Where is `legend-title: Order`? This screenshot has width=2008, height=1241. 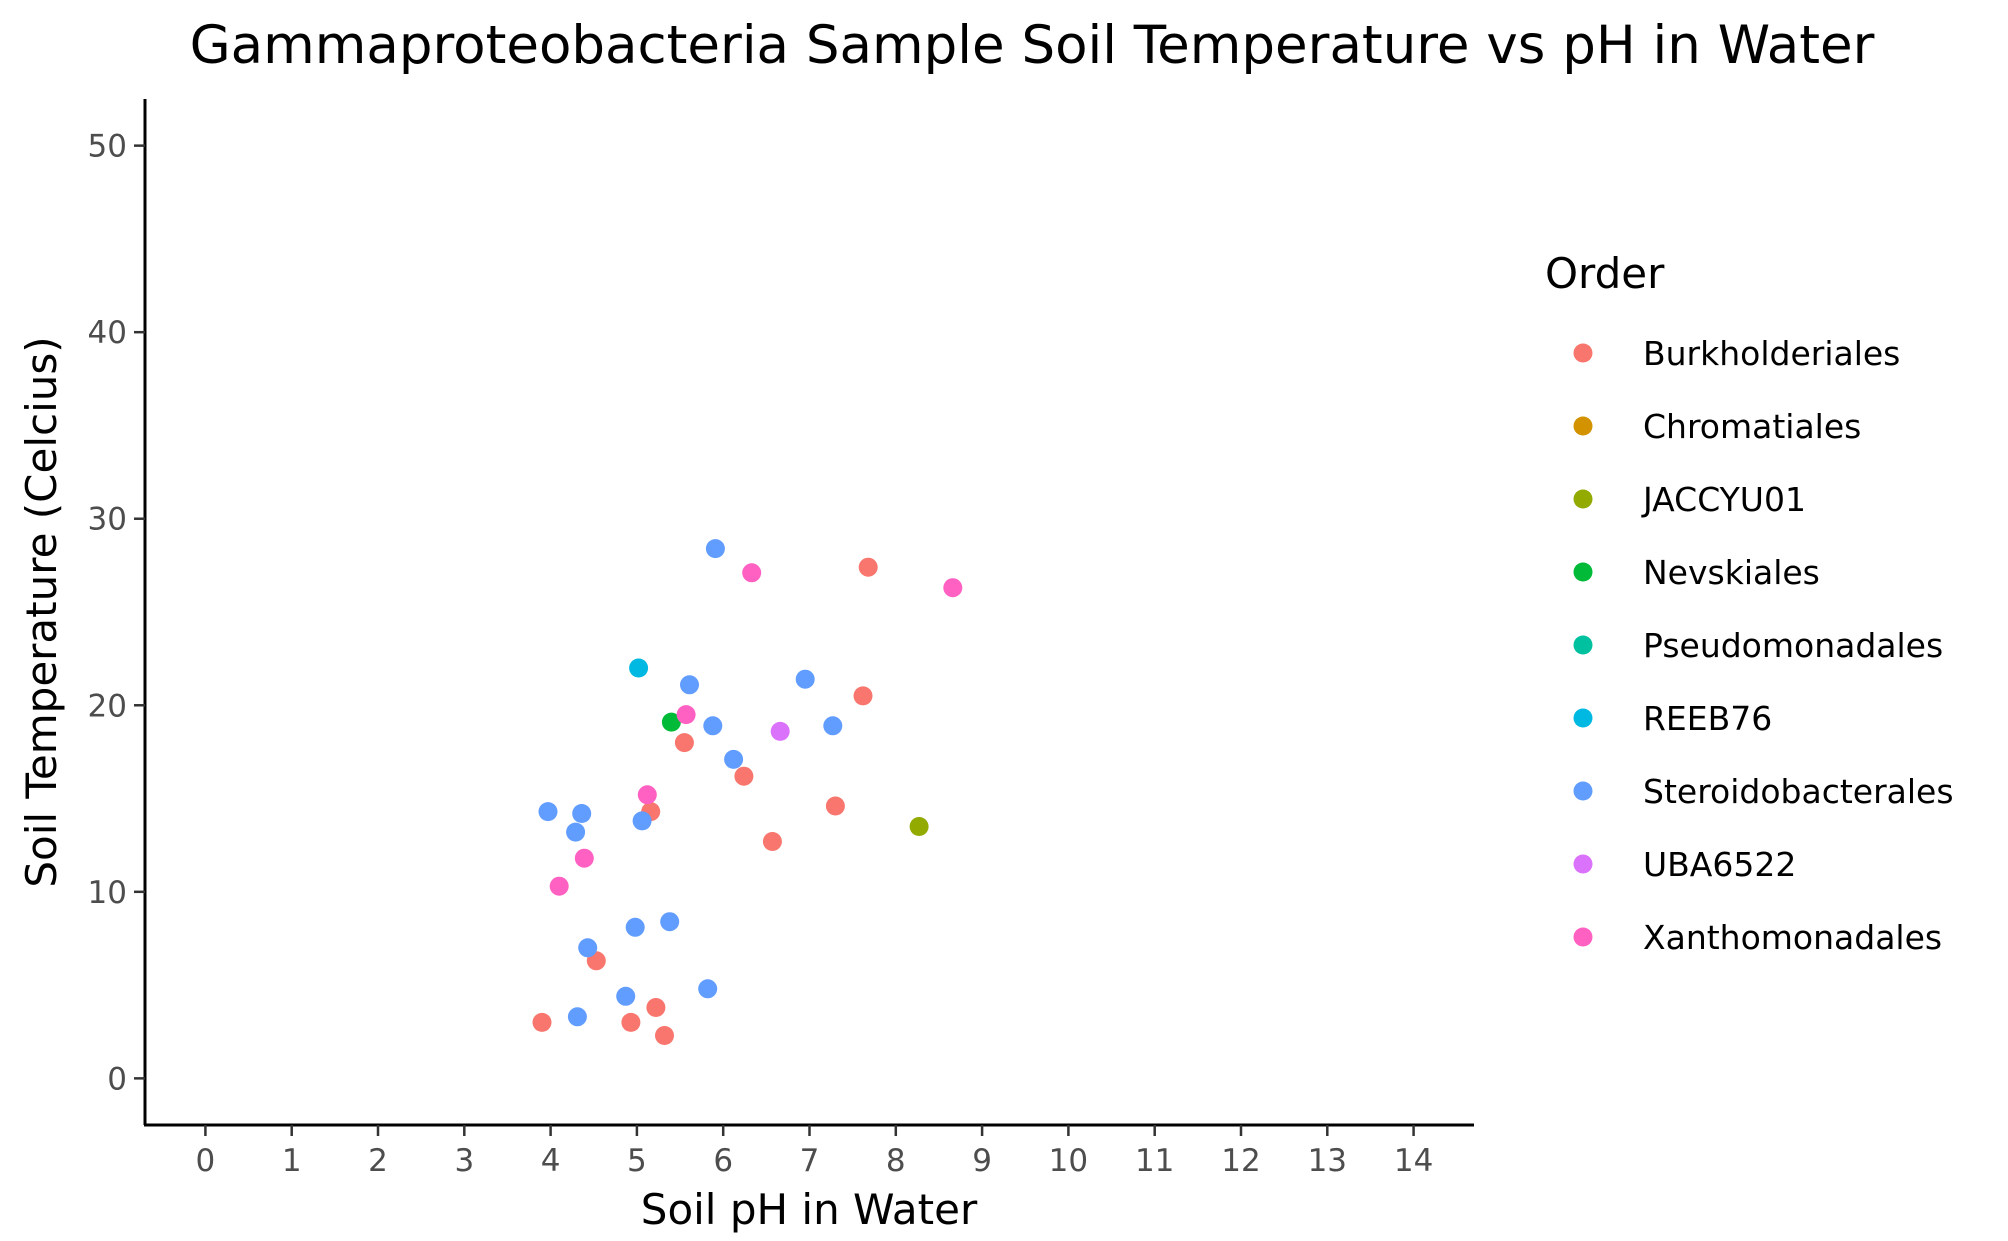
legend-title: Order is located at coordinates (1605, 273).